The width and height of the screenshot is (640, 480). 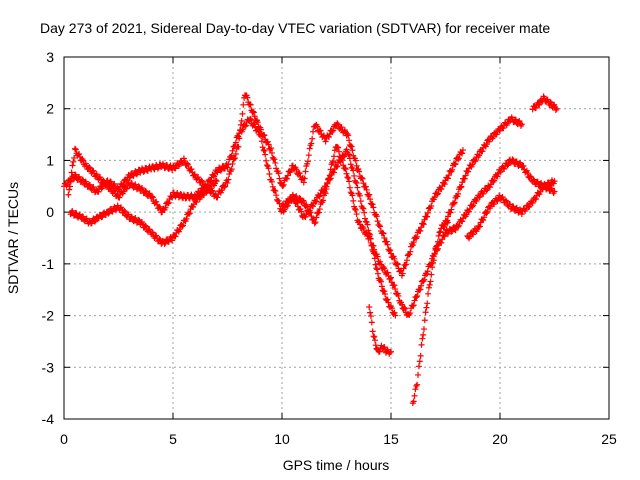 What do you see at coordinates (48, 419) in the screenshot?
I see `y-tick-label: -4` at bounding box center [48, 419].